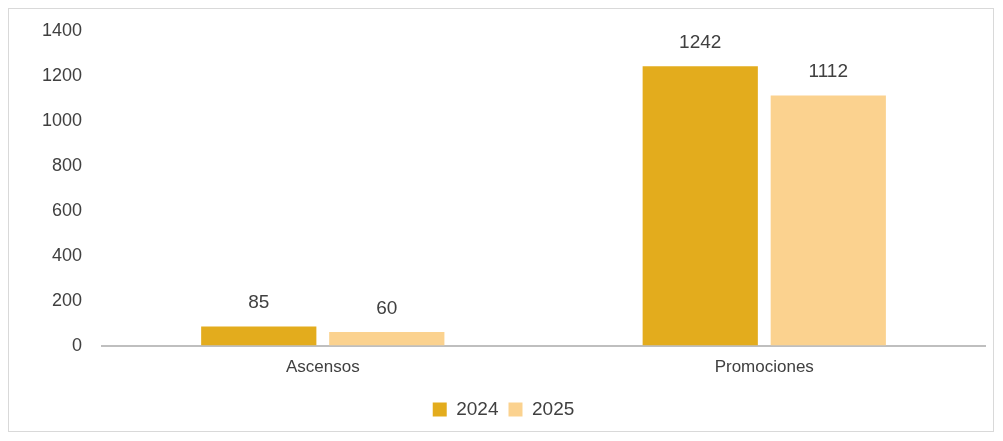  Describe the element at coordinates (700, 42) in the screenshot. I see `data-label: 1242` at that location.